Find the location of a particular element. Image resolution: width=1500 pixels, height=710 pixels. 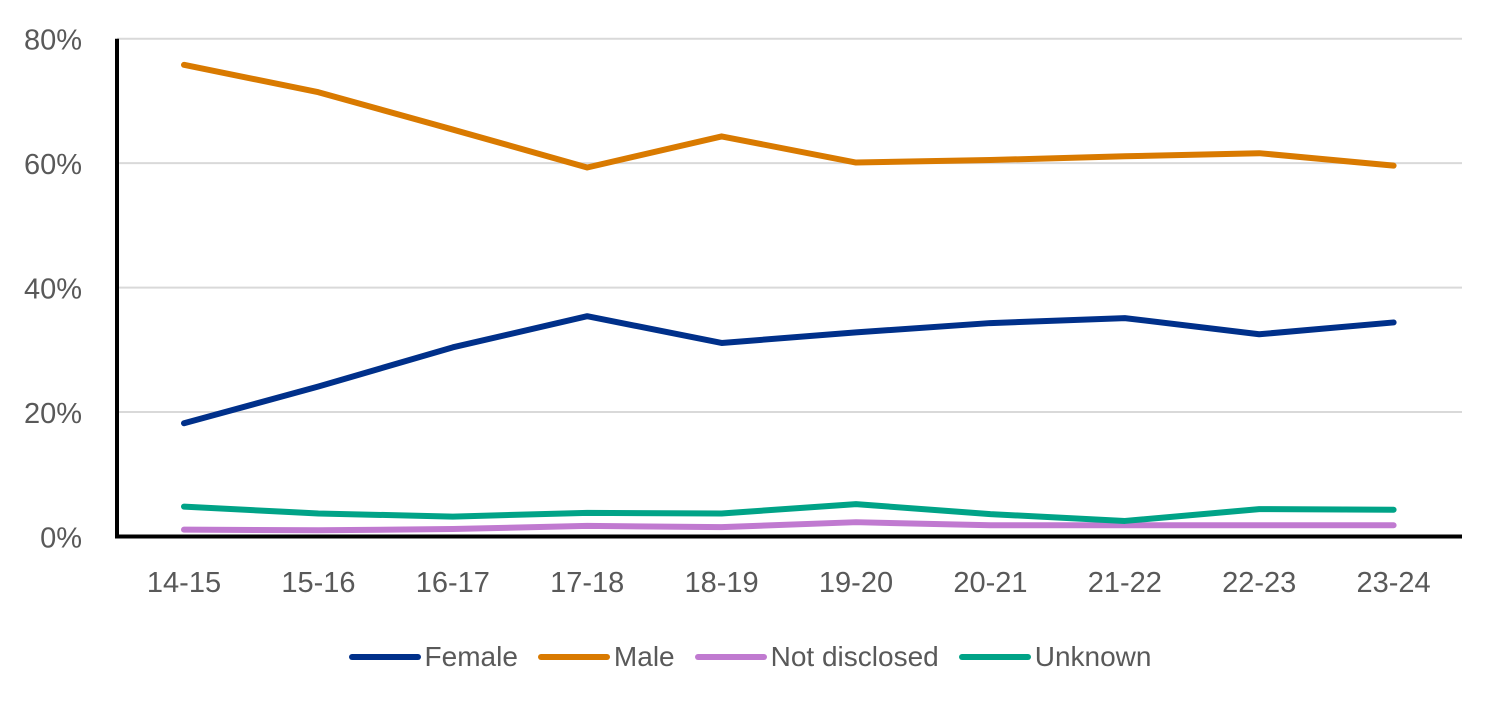

legend-label: Unknown is located at coordinates (1093, 656).